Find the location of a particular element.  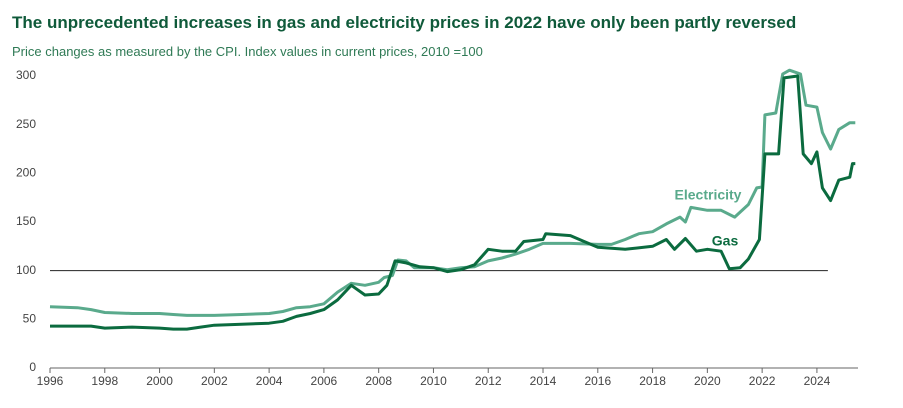

x-tick-label: 2016 is located at coordinates (597, 381).